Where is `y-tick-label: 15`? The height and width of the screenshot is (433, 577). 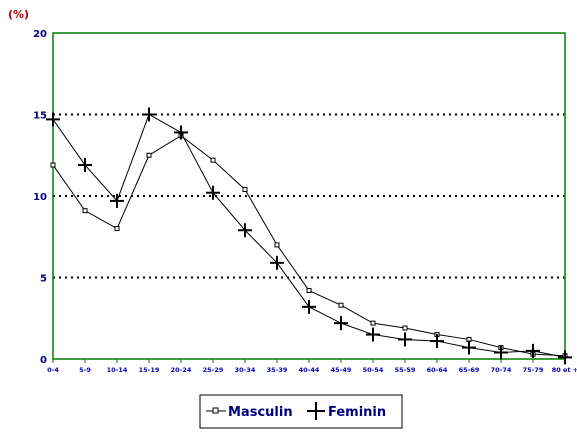 y-tick-label: 15 is located at coordinates (40, 116).